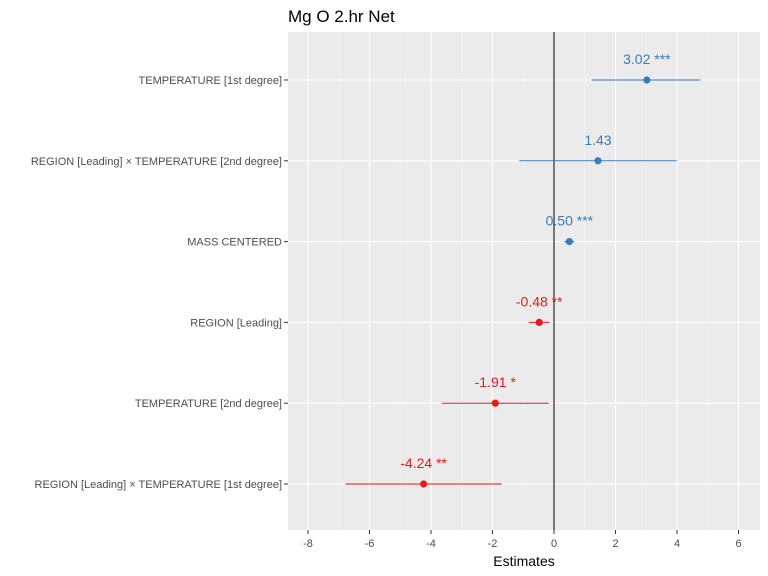 The width and height of the screenshot is (768, 576). Describe the element at coordinates (496, 382) in the screenshot. I see `estimate-label: -1.91 *` at that location.